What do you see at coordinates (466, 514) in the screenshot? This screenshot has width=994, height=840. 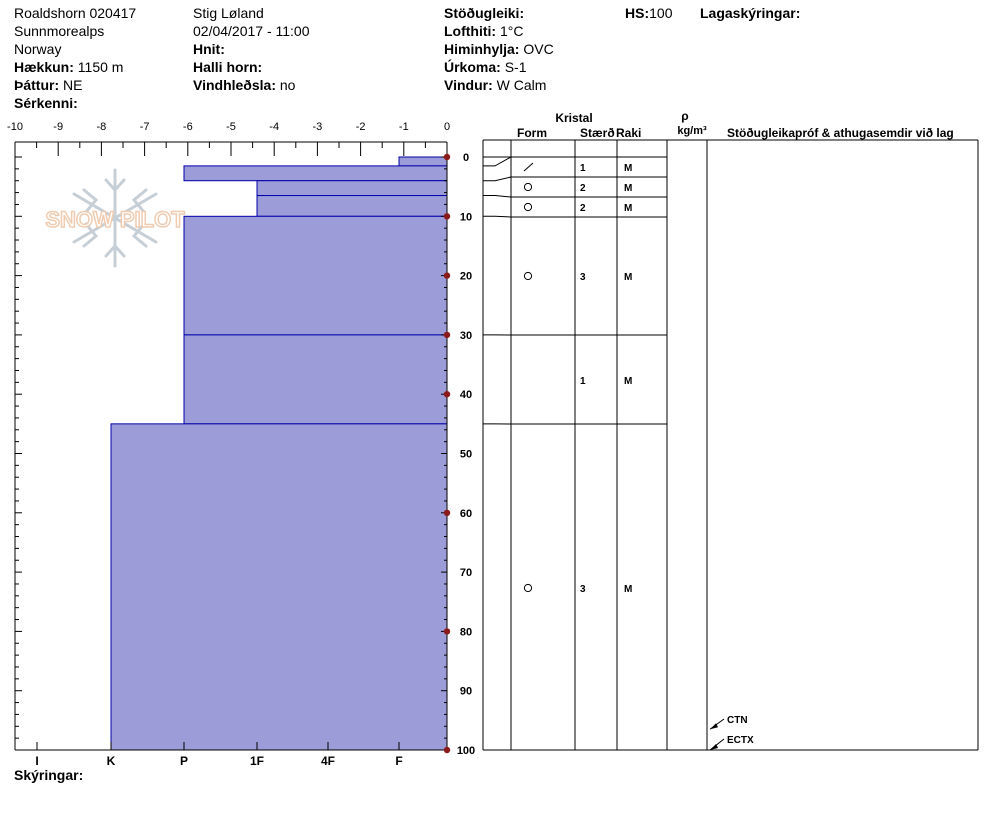 I see `depth-label-6: 60` at bounding box center [466, 514].